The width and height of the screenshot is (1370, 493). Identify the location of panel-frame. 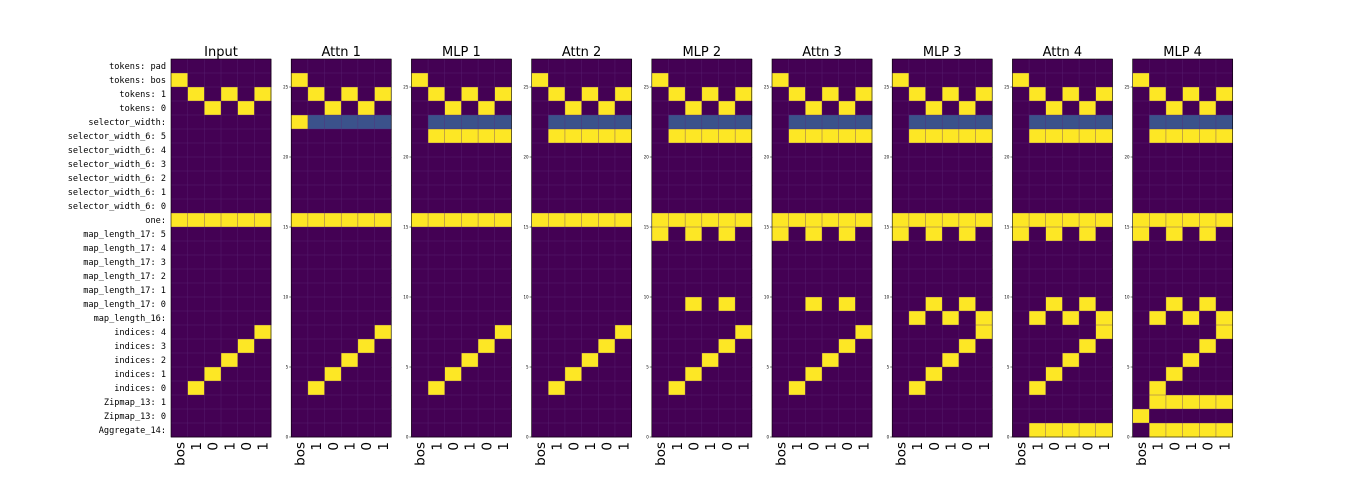
(1182, 248).